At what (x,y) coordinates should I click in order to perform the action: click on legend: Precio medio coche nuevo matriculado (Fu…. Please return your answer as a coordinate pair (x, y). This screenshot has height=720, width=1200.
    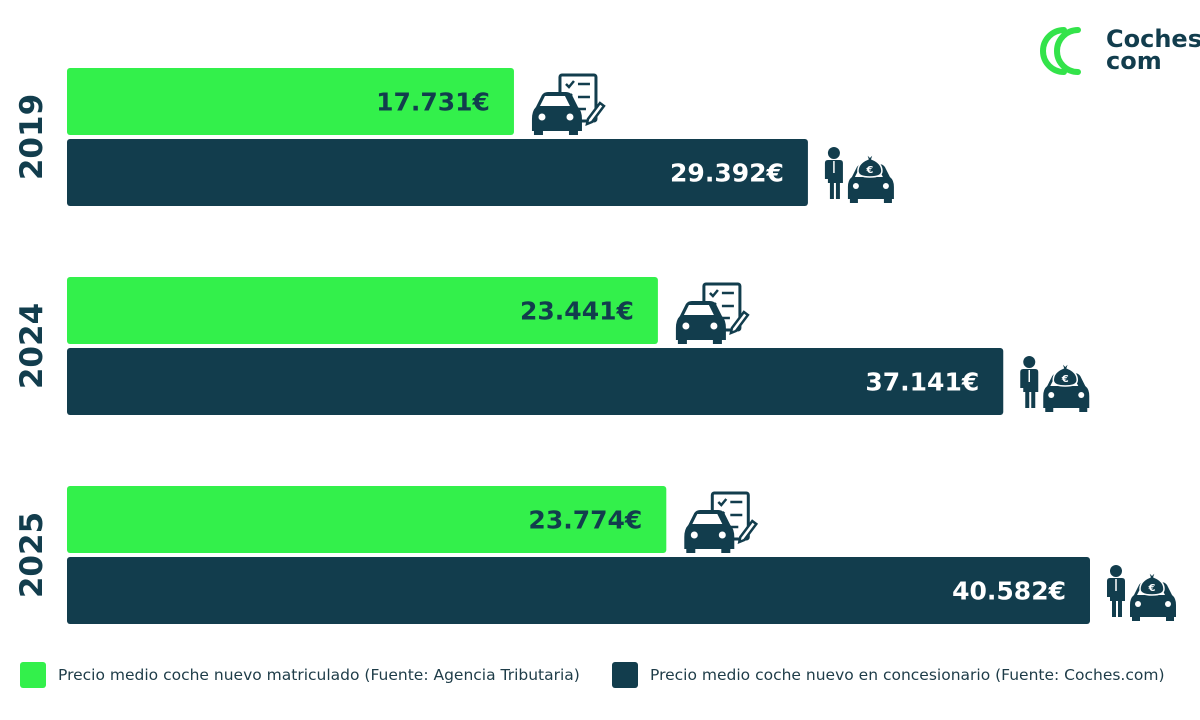
    Looking at the image, I should click on (600, 678).